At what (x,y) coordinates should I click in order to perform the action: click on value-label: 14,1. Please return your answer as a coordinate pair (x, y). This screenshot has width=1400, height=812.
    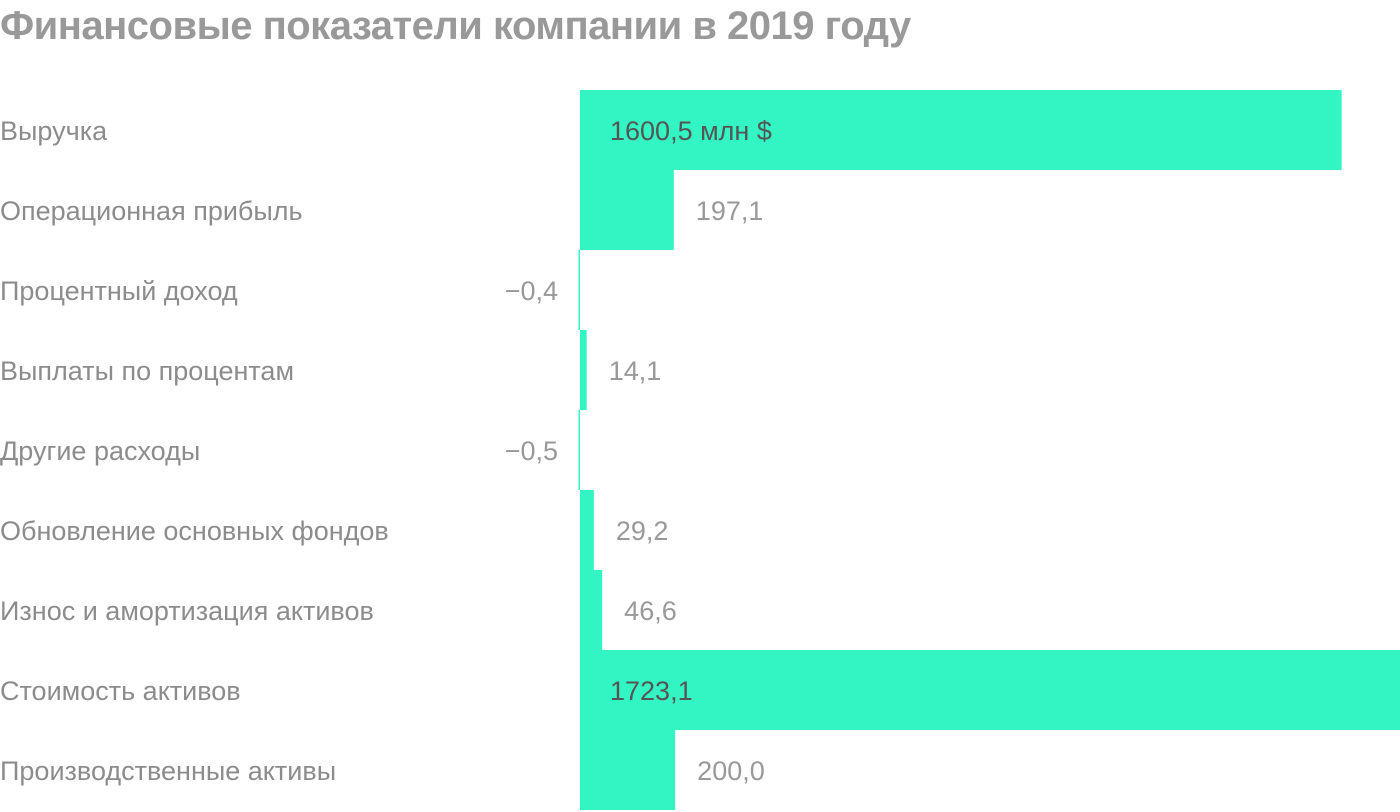
    Looking at the image, I should click on (635, 371).